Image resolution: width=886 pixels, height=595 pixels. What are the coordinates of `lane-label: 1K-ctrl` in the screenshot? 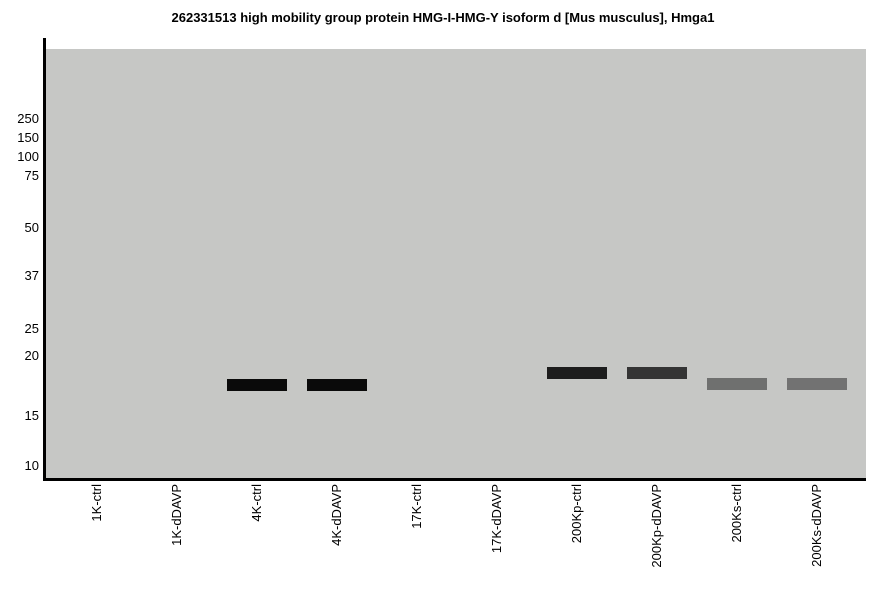 It's located at (96, 503).